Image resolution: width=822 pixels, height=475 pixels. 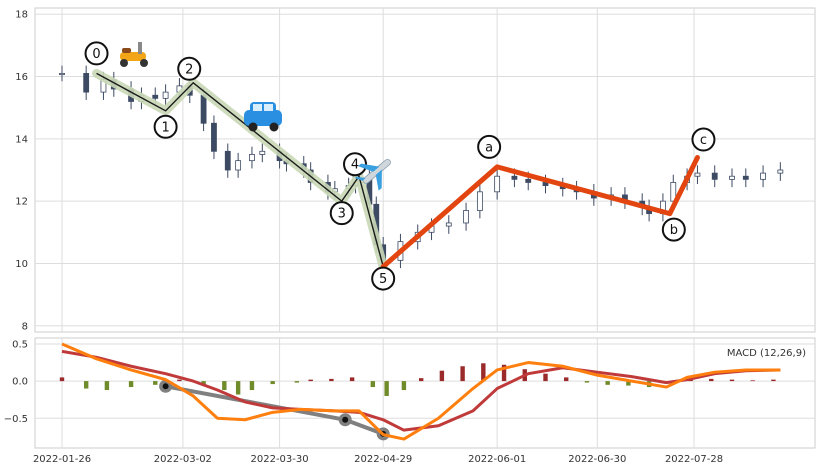 I want to click on price-y-tick-label: 16, so click(x=21, y=77).